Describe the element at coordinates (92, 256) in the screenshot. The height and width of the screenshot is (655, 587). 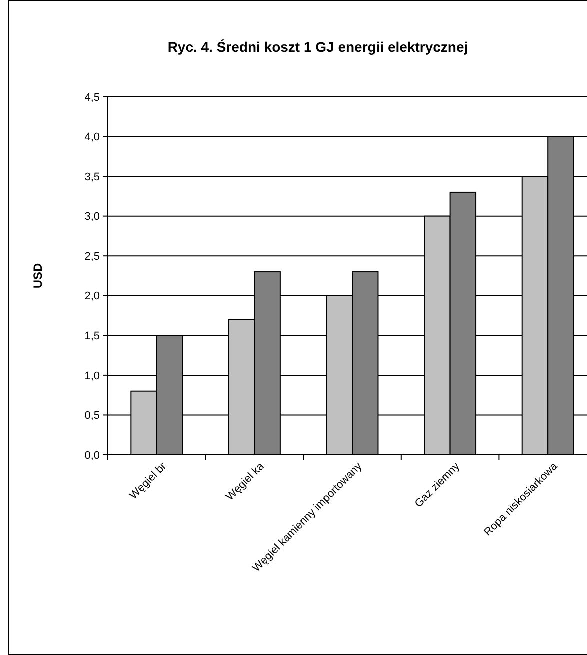
I see `y-tick-label: 2,5` at that location.